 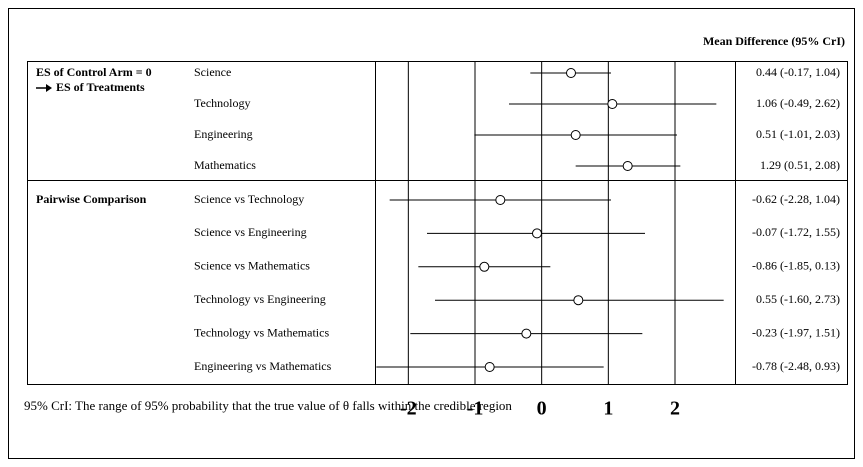 I want to click on row-label: Technology vs Mathematics, so click(x=261, y=332).